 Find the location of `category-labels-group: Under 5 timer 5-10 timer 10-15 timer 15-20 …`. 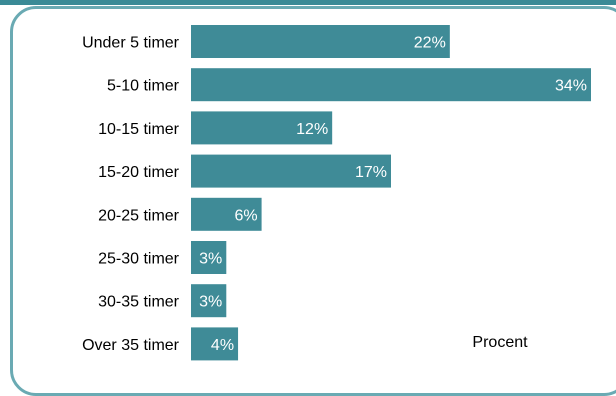

category-labels-group: Under 5 timer 5-10 timer 10-15 timer 15-20 … is located at coordinates (131, 194).